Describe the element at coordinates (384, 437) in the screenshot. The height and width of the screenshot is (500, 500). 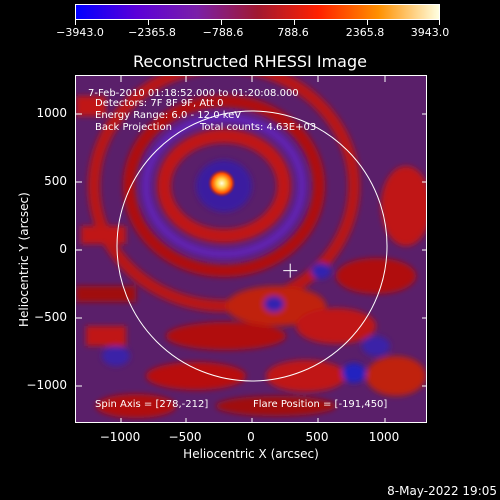
I see `x-tick-label: 1000` at that location.